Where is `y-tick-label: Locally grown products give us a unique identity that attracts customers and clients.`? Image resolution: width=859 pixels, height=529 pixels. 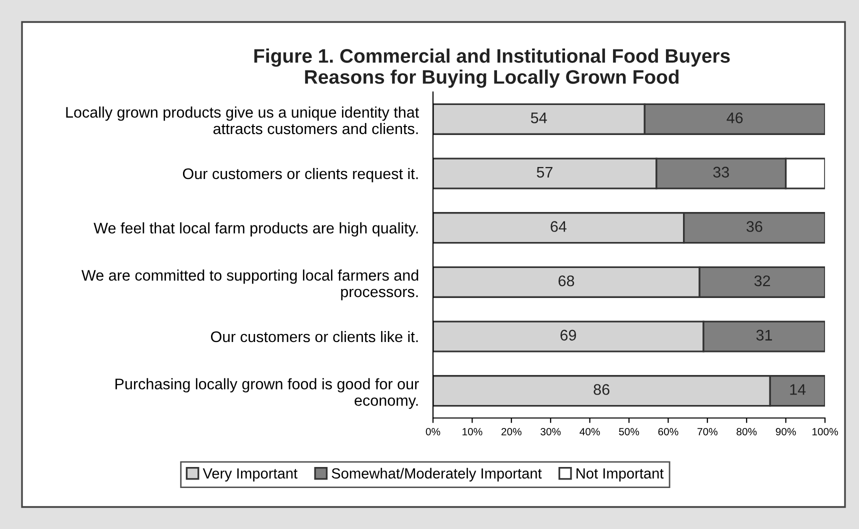 y-tick-label: Locally grown products give us a unique identity that attracts customers and clients. is located at coordinates (243, 120).